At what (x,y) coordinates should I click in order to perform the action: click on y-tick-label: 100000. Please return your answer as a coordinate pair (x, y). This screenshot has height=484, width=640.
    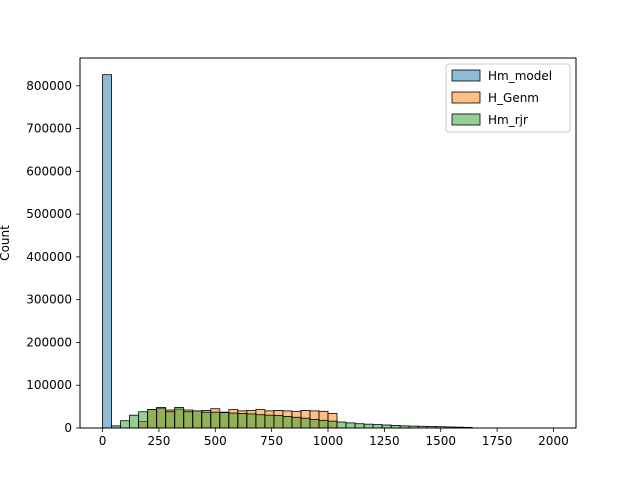
    Looking at the image, I should click on (49, 385).